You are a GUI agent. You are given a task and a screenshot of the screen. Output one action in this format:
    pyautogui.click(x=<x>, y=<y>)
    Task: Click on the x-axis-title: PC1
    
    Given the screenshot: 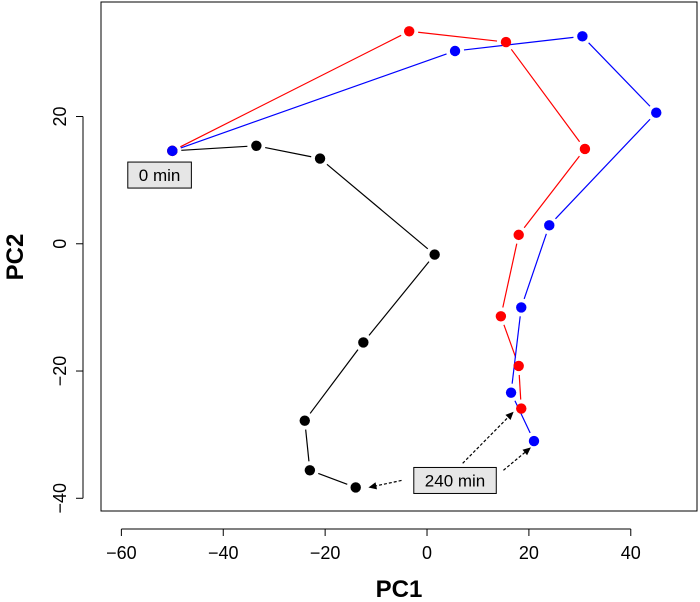 What is the action you would take?
    pyautogui.click(x=399, y=589)
    